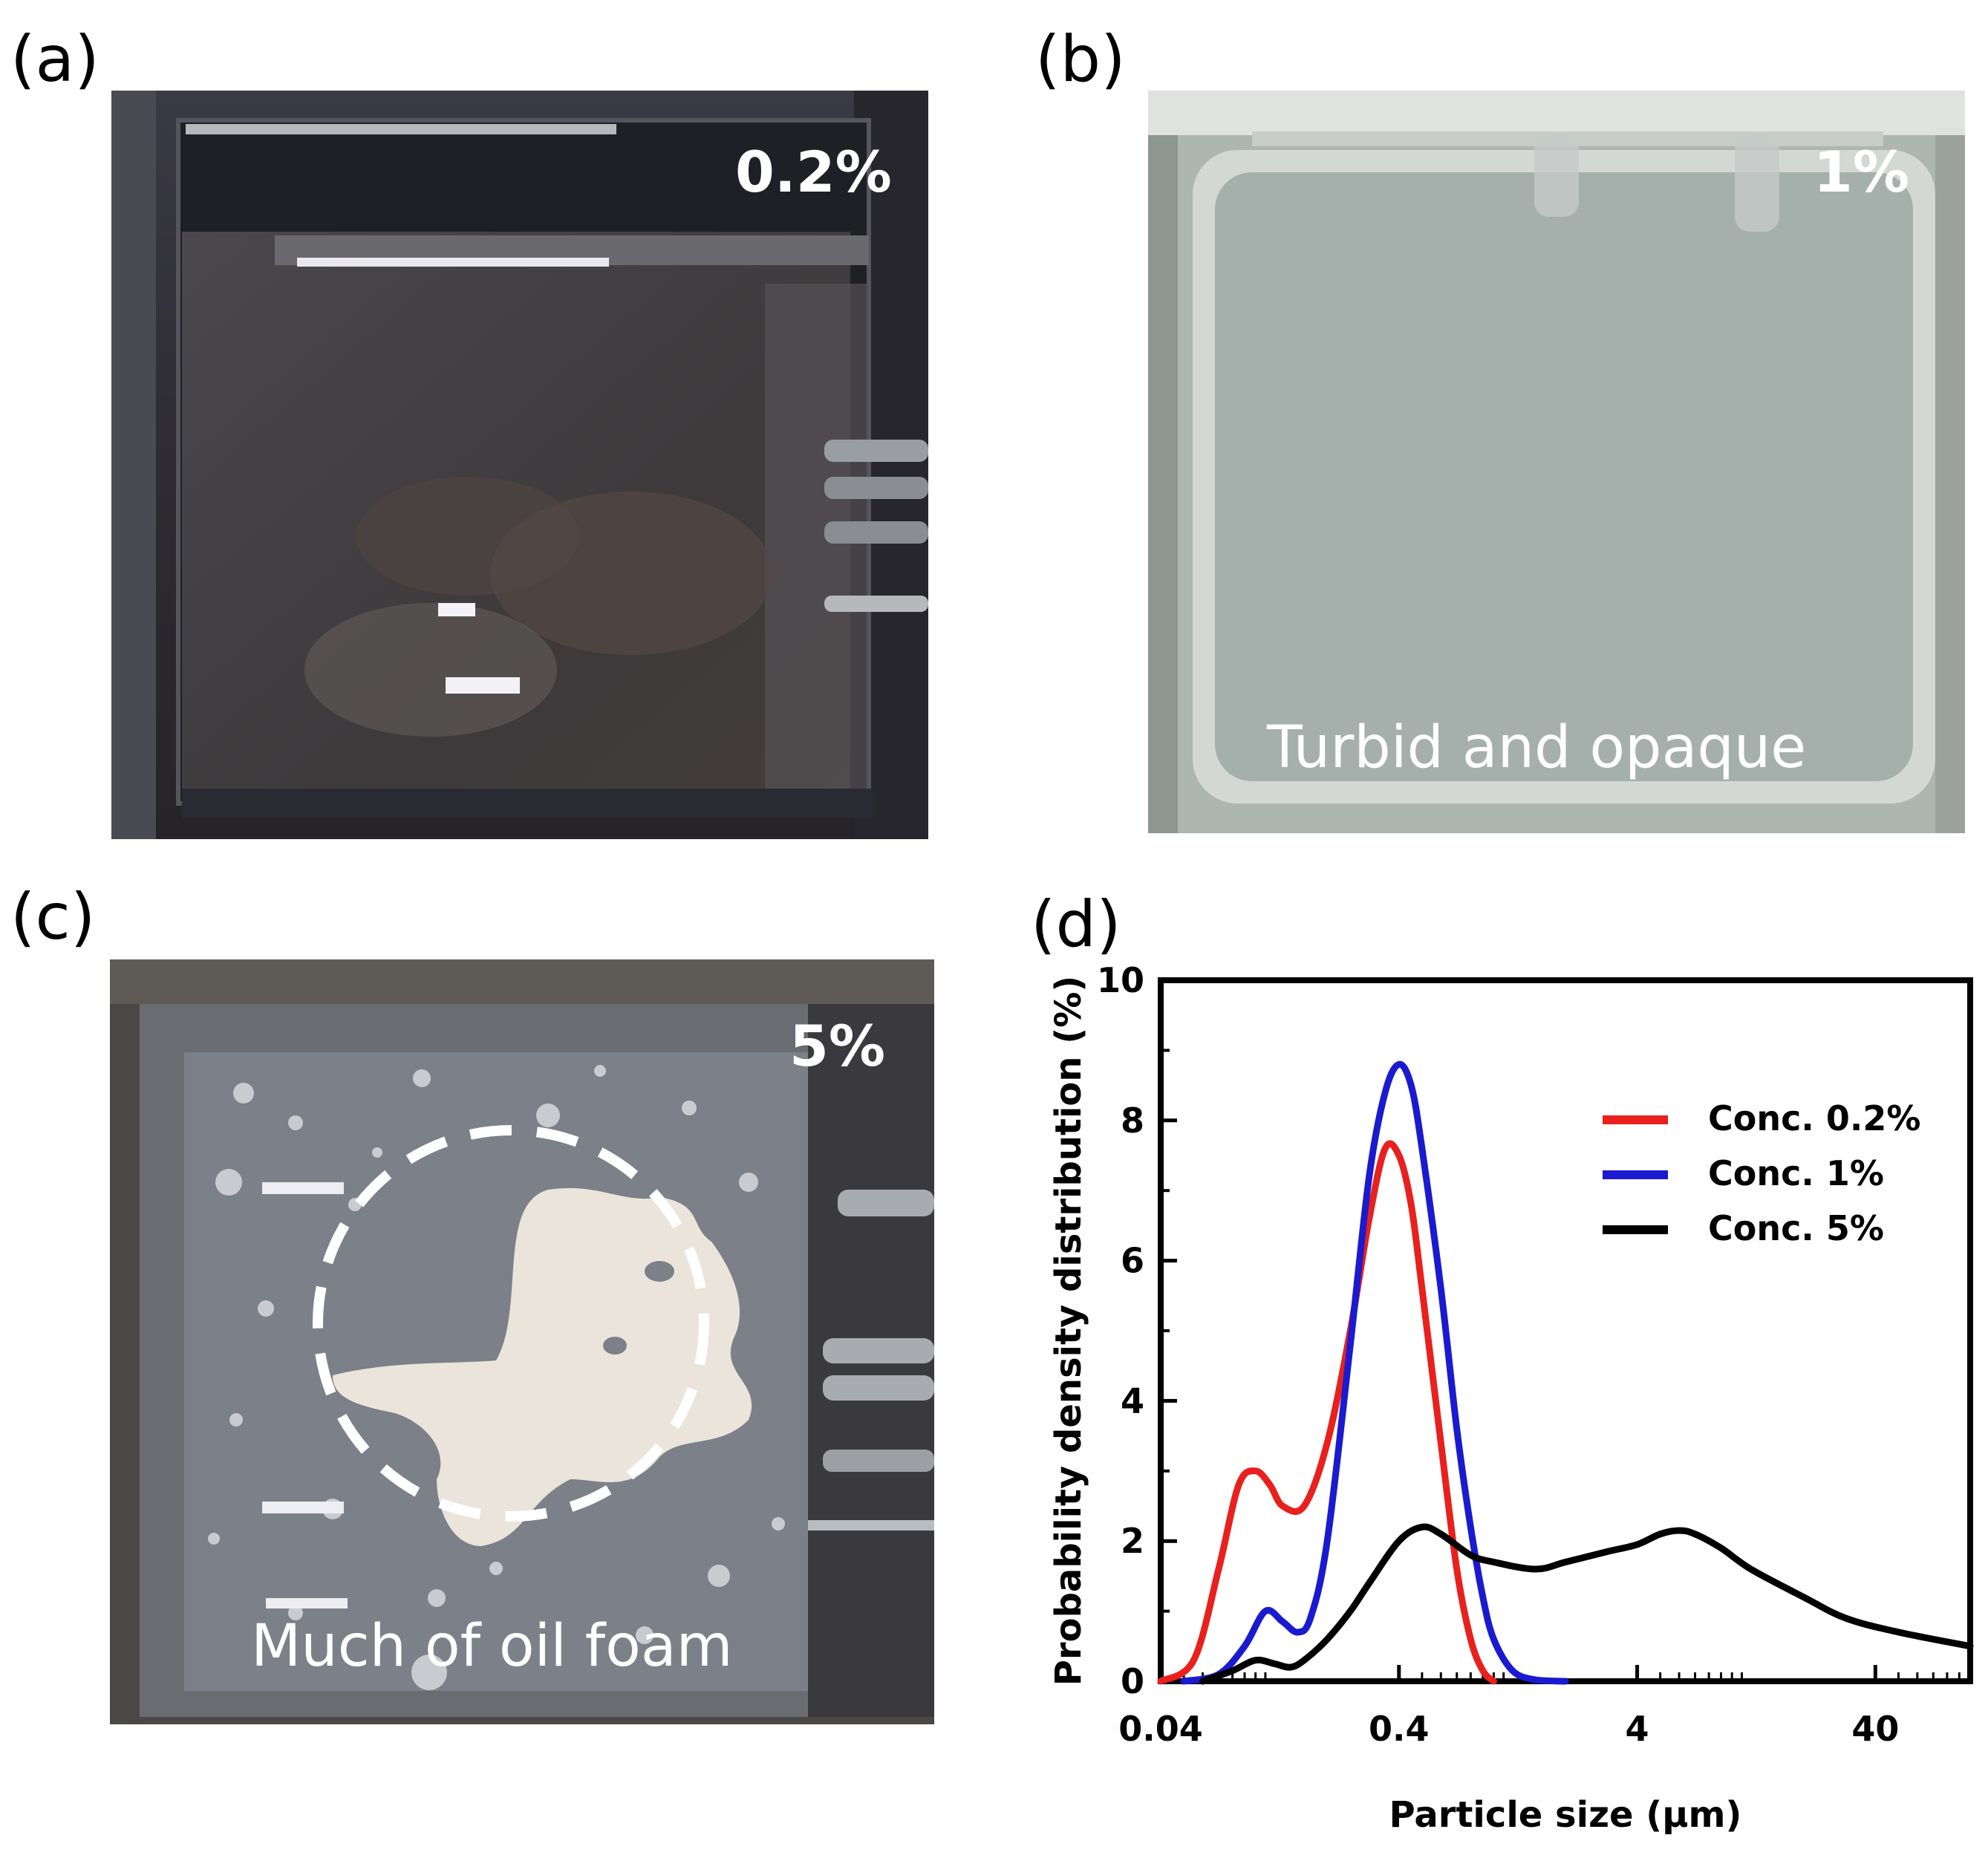 The width and height of the screenshot is (1988, 1858). Describe the element at coordinates (1132, 1541) in the screenshot. I see `y-tick-label: 2` at that location.